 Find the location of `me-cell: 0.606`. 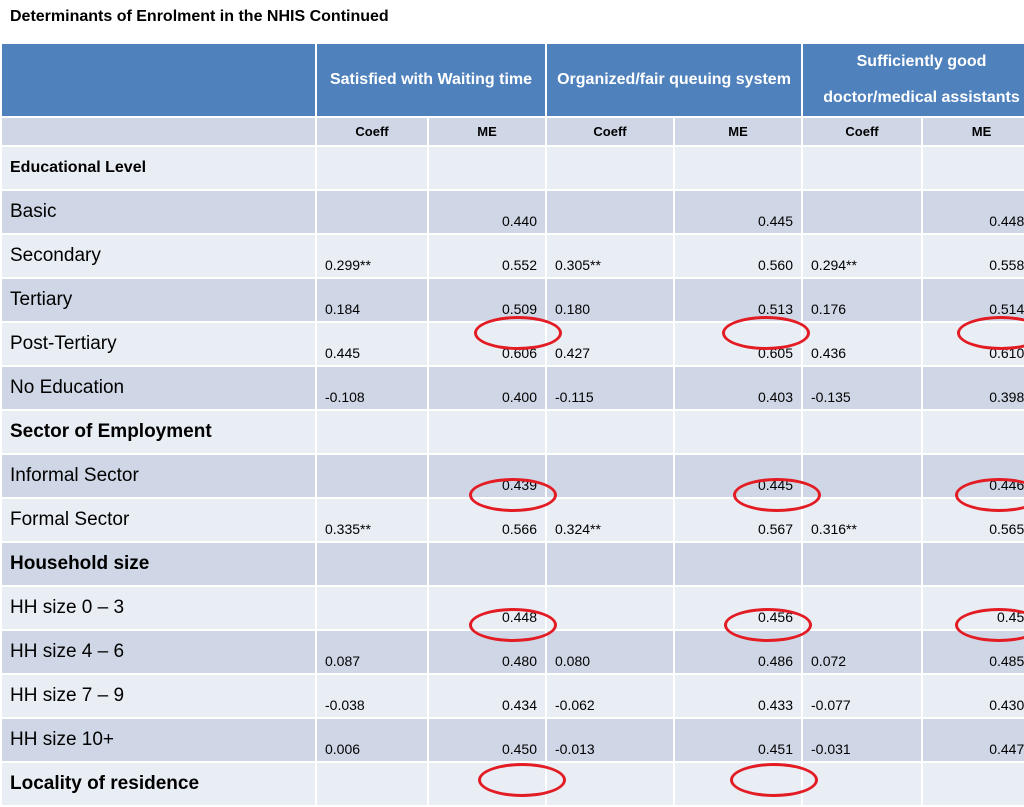

me-cell: 0.606 is located at coordinates (487, 344).